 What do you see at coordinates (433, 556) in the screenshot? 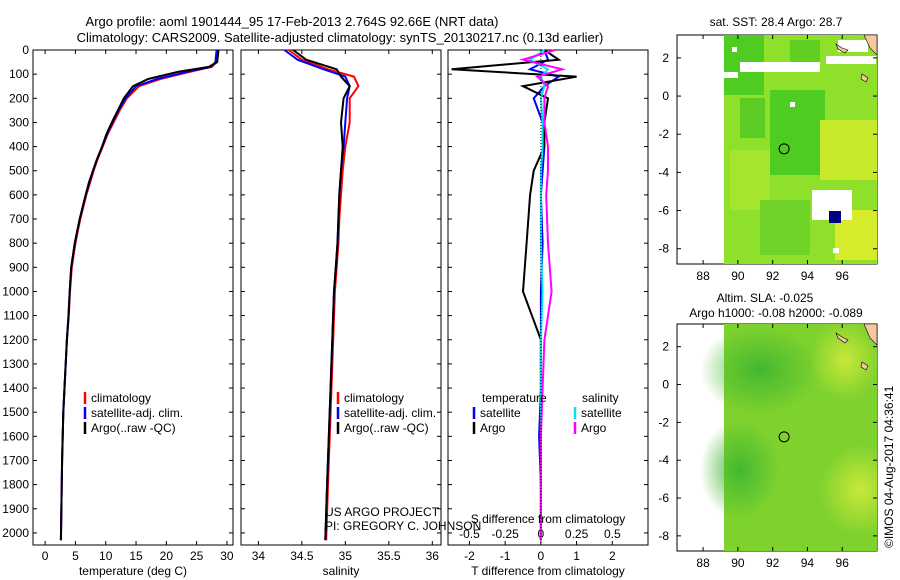
I see `x-tick-label: 36` at bounding box center [433, 556].